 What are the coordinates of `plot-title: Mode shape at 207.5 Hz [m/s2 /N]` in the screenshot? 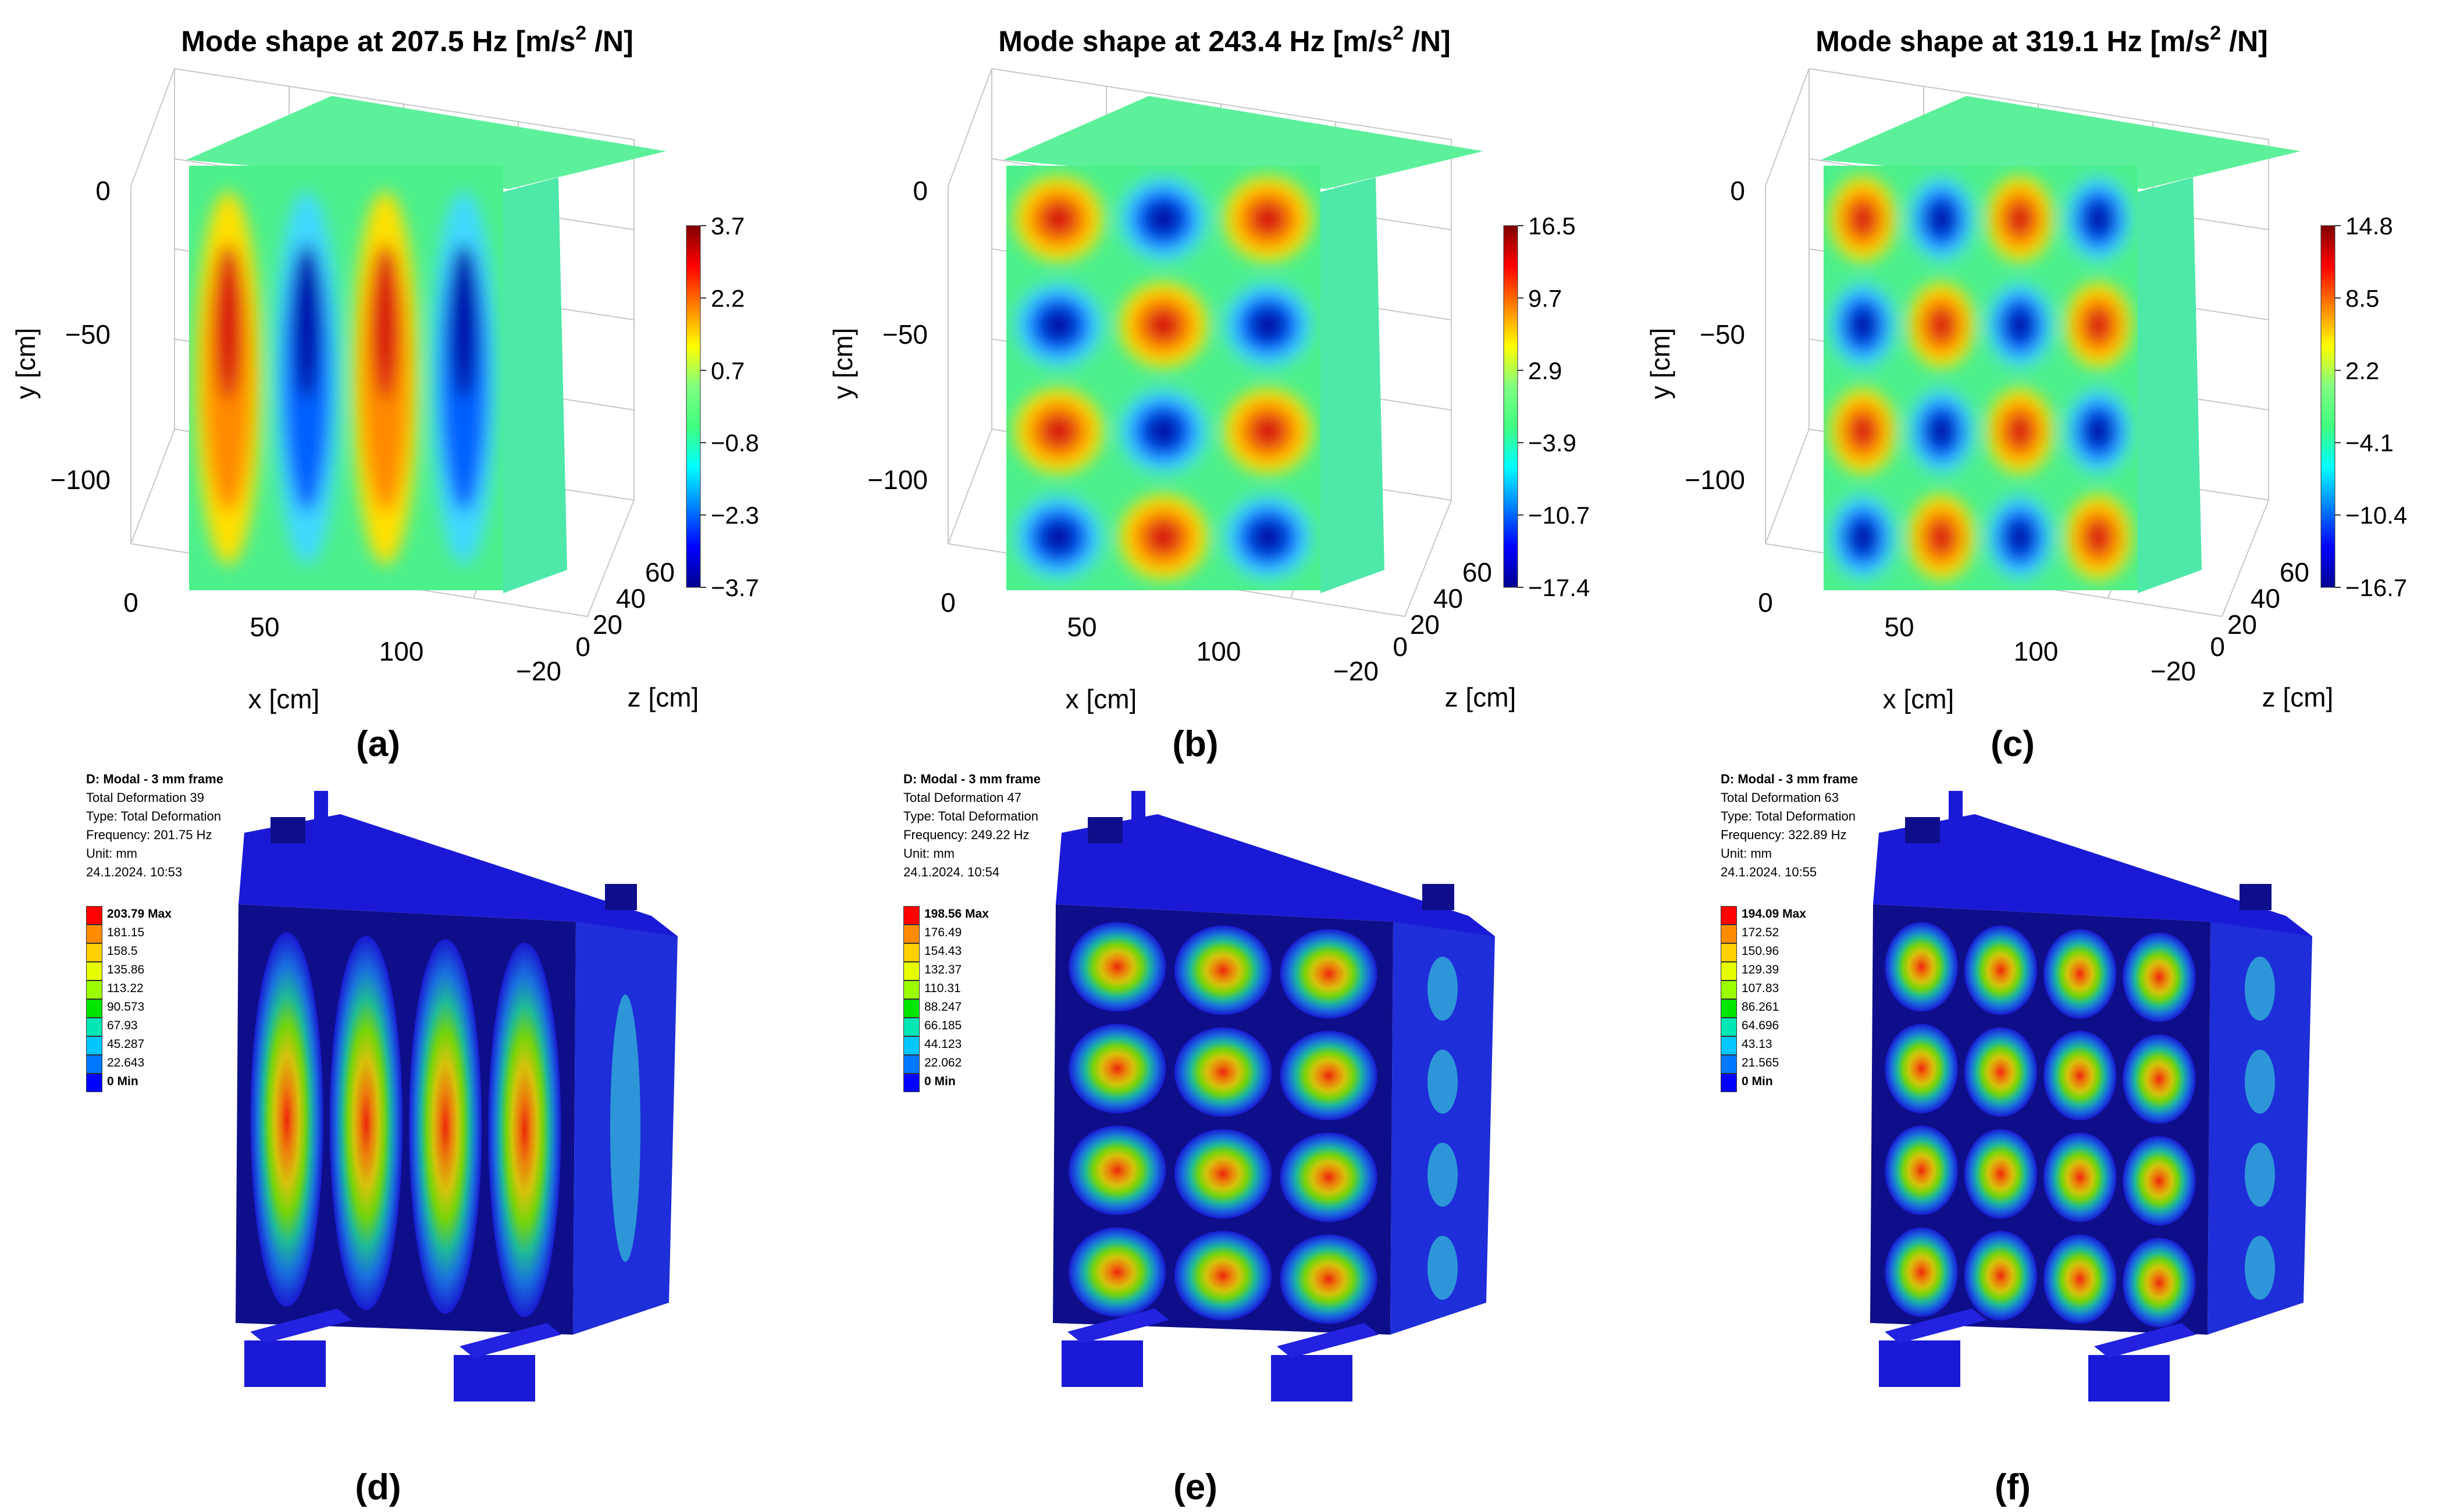 It's located at (407, 40).